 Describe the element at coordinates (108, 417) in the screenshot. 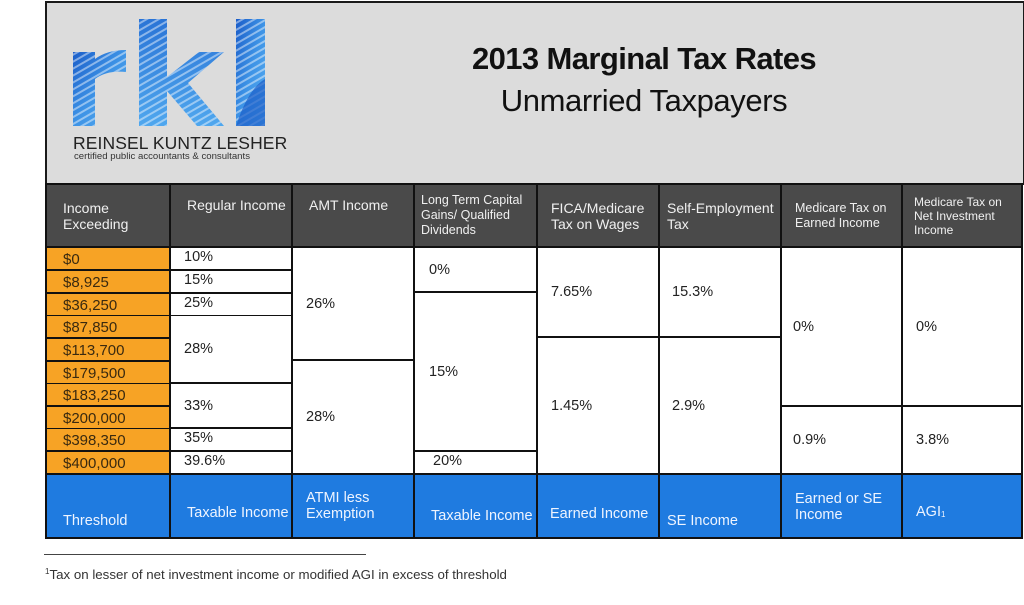

I see `threshold-cell: $200,000` at that location.